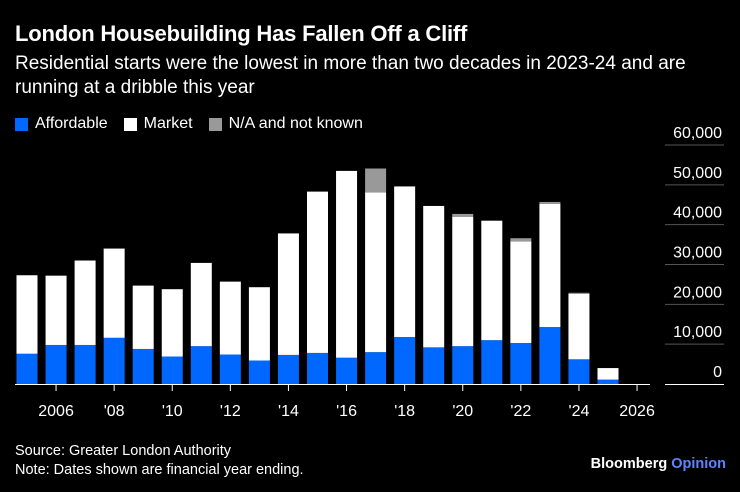 The width and height of the screenshot is (740, 492). What do you see at coordinates (288, 294) in the screenshot?
I see `bar-market-2014` at bounding box center [288, 294].